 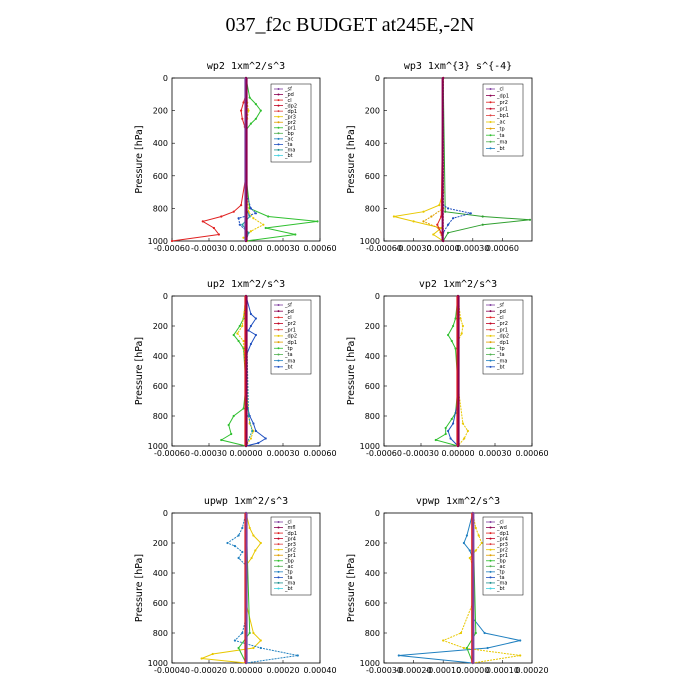 I want to click on panel-3-ytick-label: 400, so click(x=160, y=356).